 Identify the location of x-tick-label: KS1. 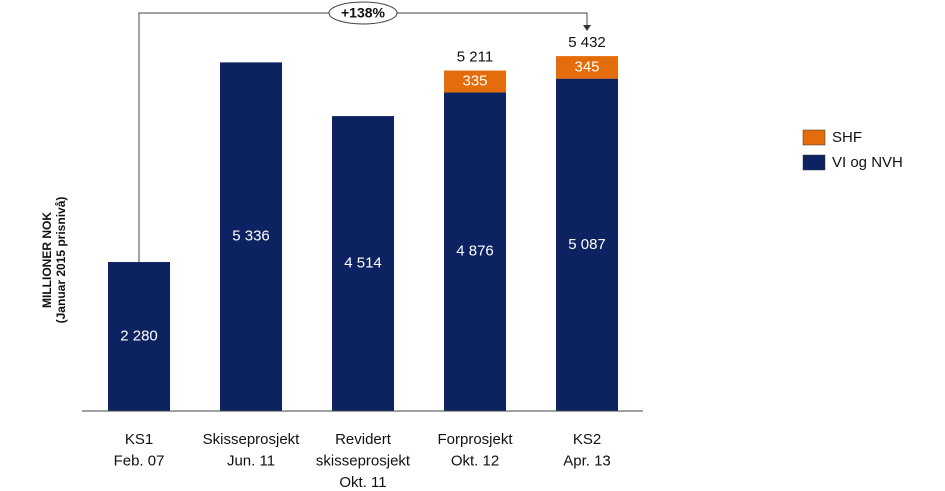
(139, 439).